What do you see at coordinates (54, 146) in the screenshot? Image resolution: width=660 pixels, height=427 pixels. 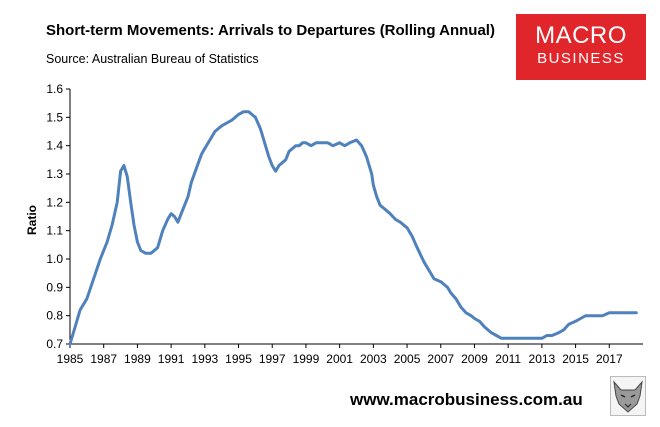 I see `y-tick-label: 1.4` at bounding box center [54, 146].